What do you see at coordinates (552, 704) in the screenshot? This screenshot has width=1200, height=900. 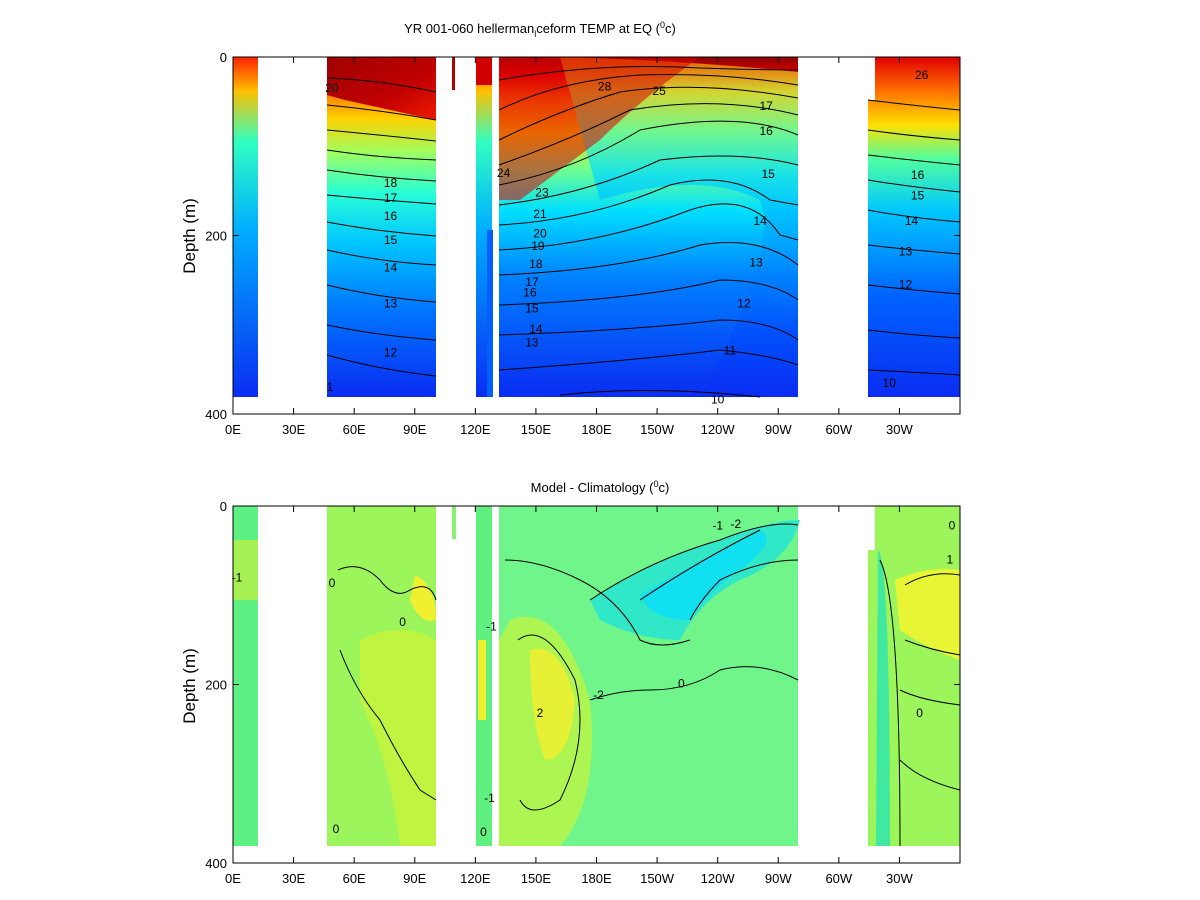 I see `diff-patch-pacific-hot` at bounding box center [552, 704].